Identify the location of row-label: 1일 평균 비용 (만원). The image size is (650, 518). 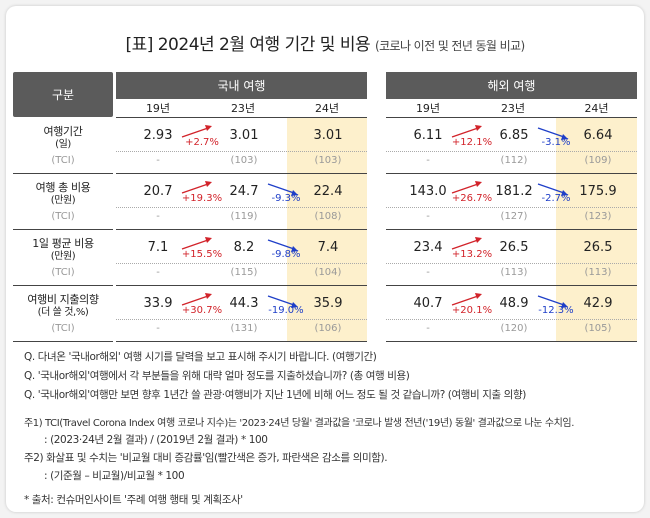
(63, 250).